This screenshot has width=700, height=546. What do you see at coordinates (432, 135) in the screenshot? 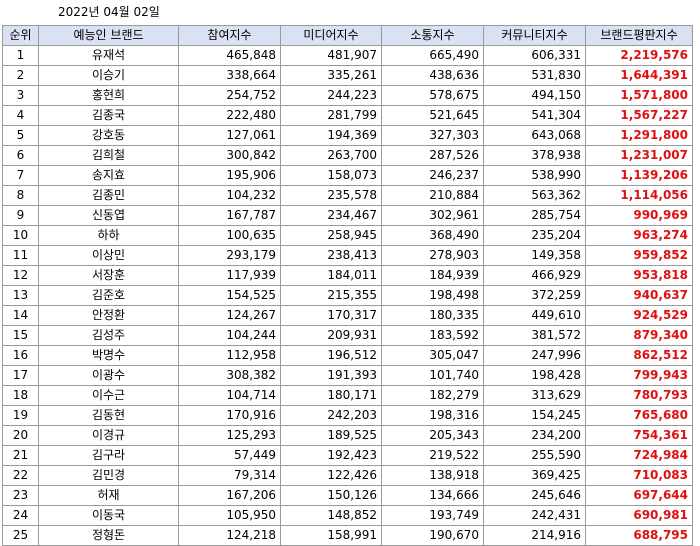
I see `communication-cell: 327,303` at bounding box center [432, 135].